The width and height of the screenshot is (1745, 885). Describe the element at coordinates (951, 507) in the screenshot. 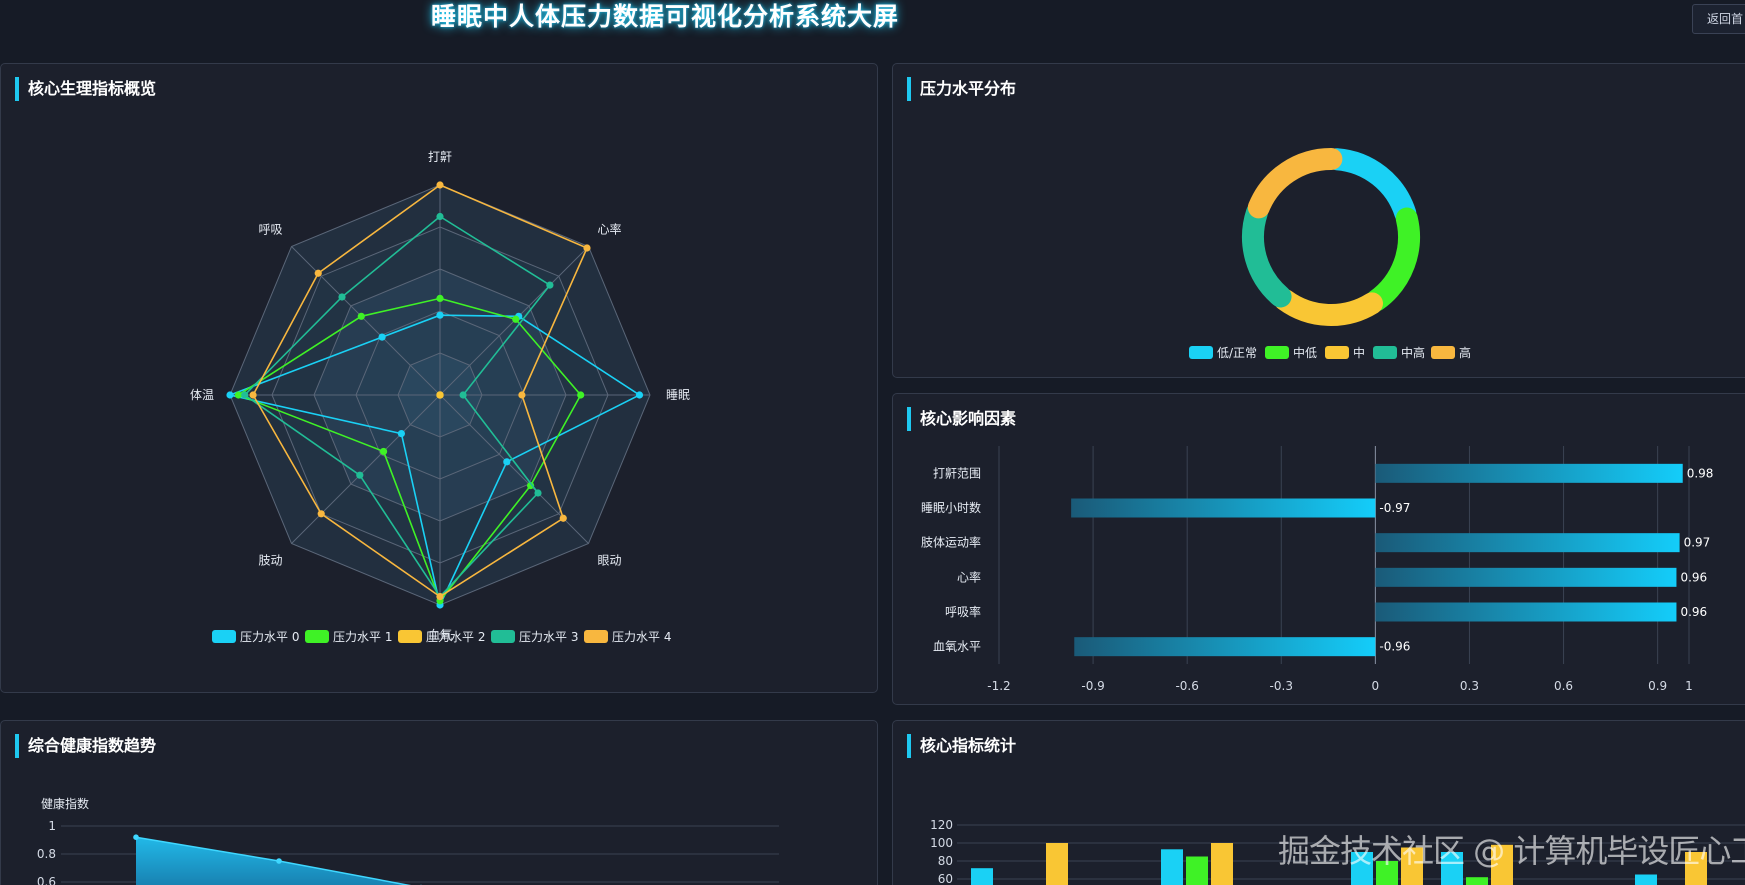

I see `factors-category-label: 睡眠小时数` at that location.